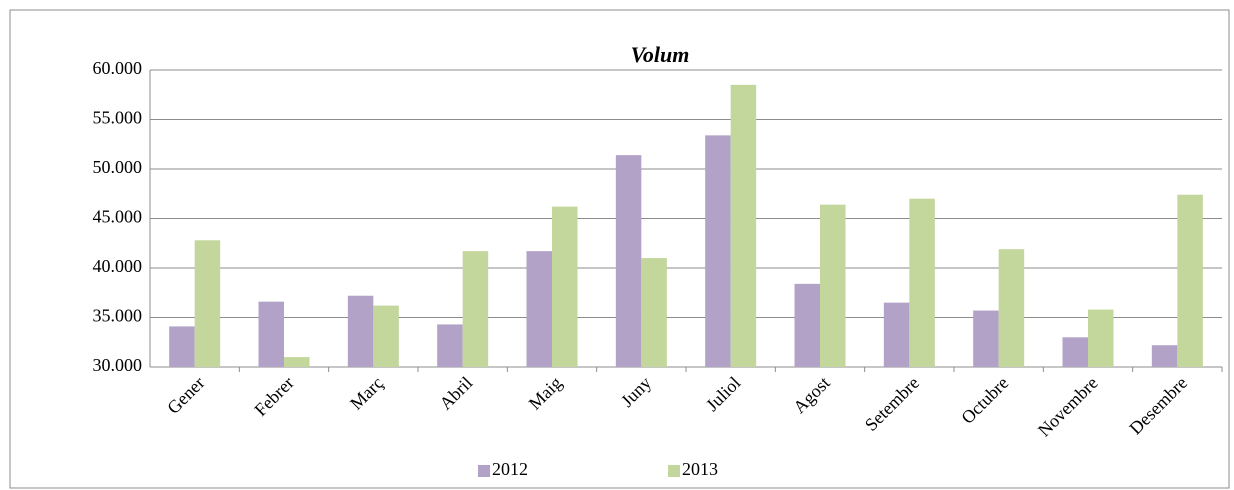 The width and height of the screenshot is (1234, 490). What do you see at coordinates (118, 316) in the screenshot?
I see `y-tick-label: 35.000` at bounding box center [118, 316].